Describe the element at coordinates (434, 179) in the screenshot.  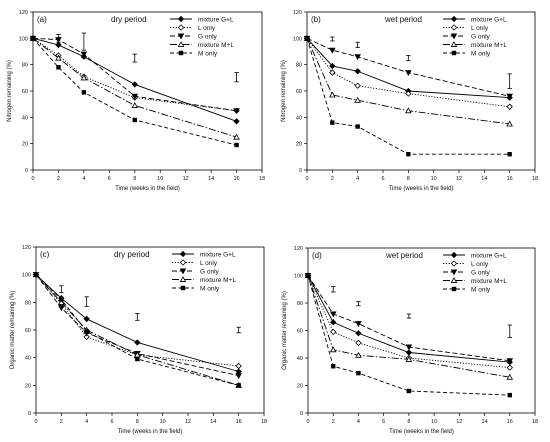
I see `x-tick-label: 10` at that location.